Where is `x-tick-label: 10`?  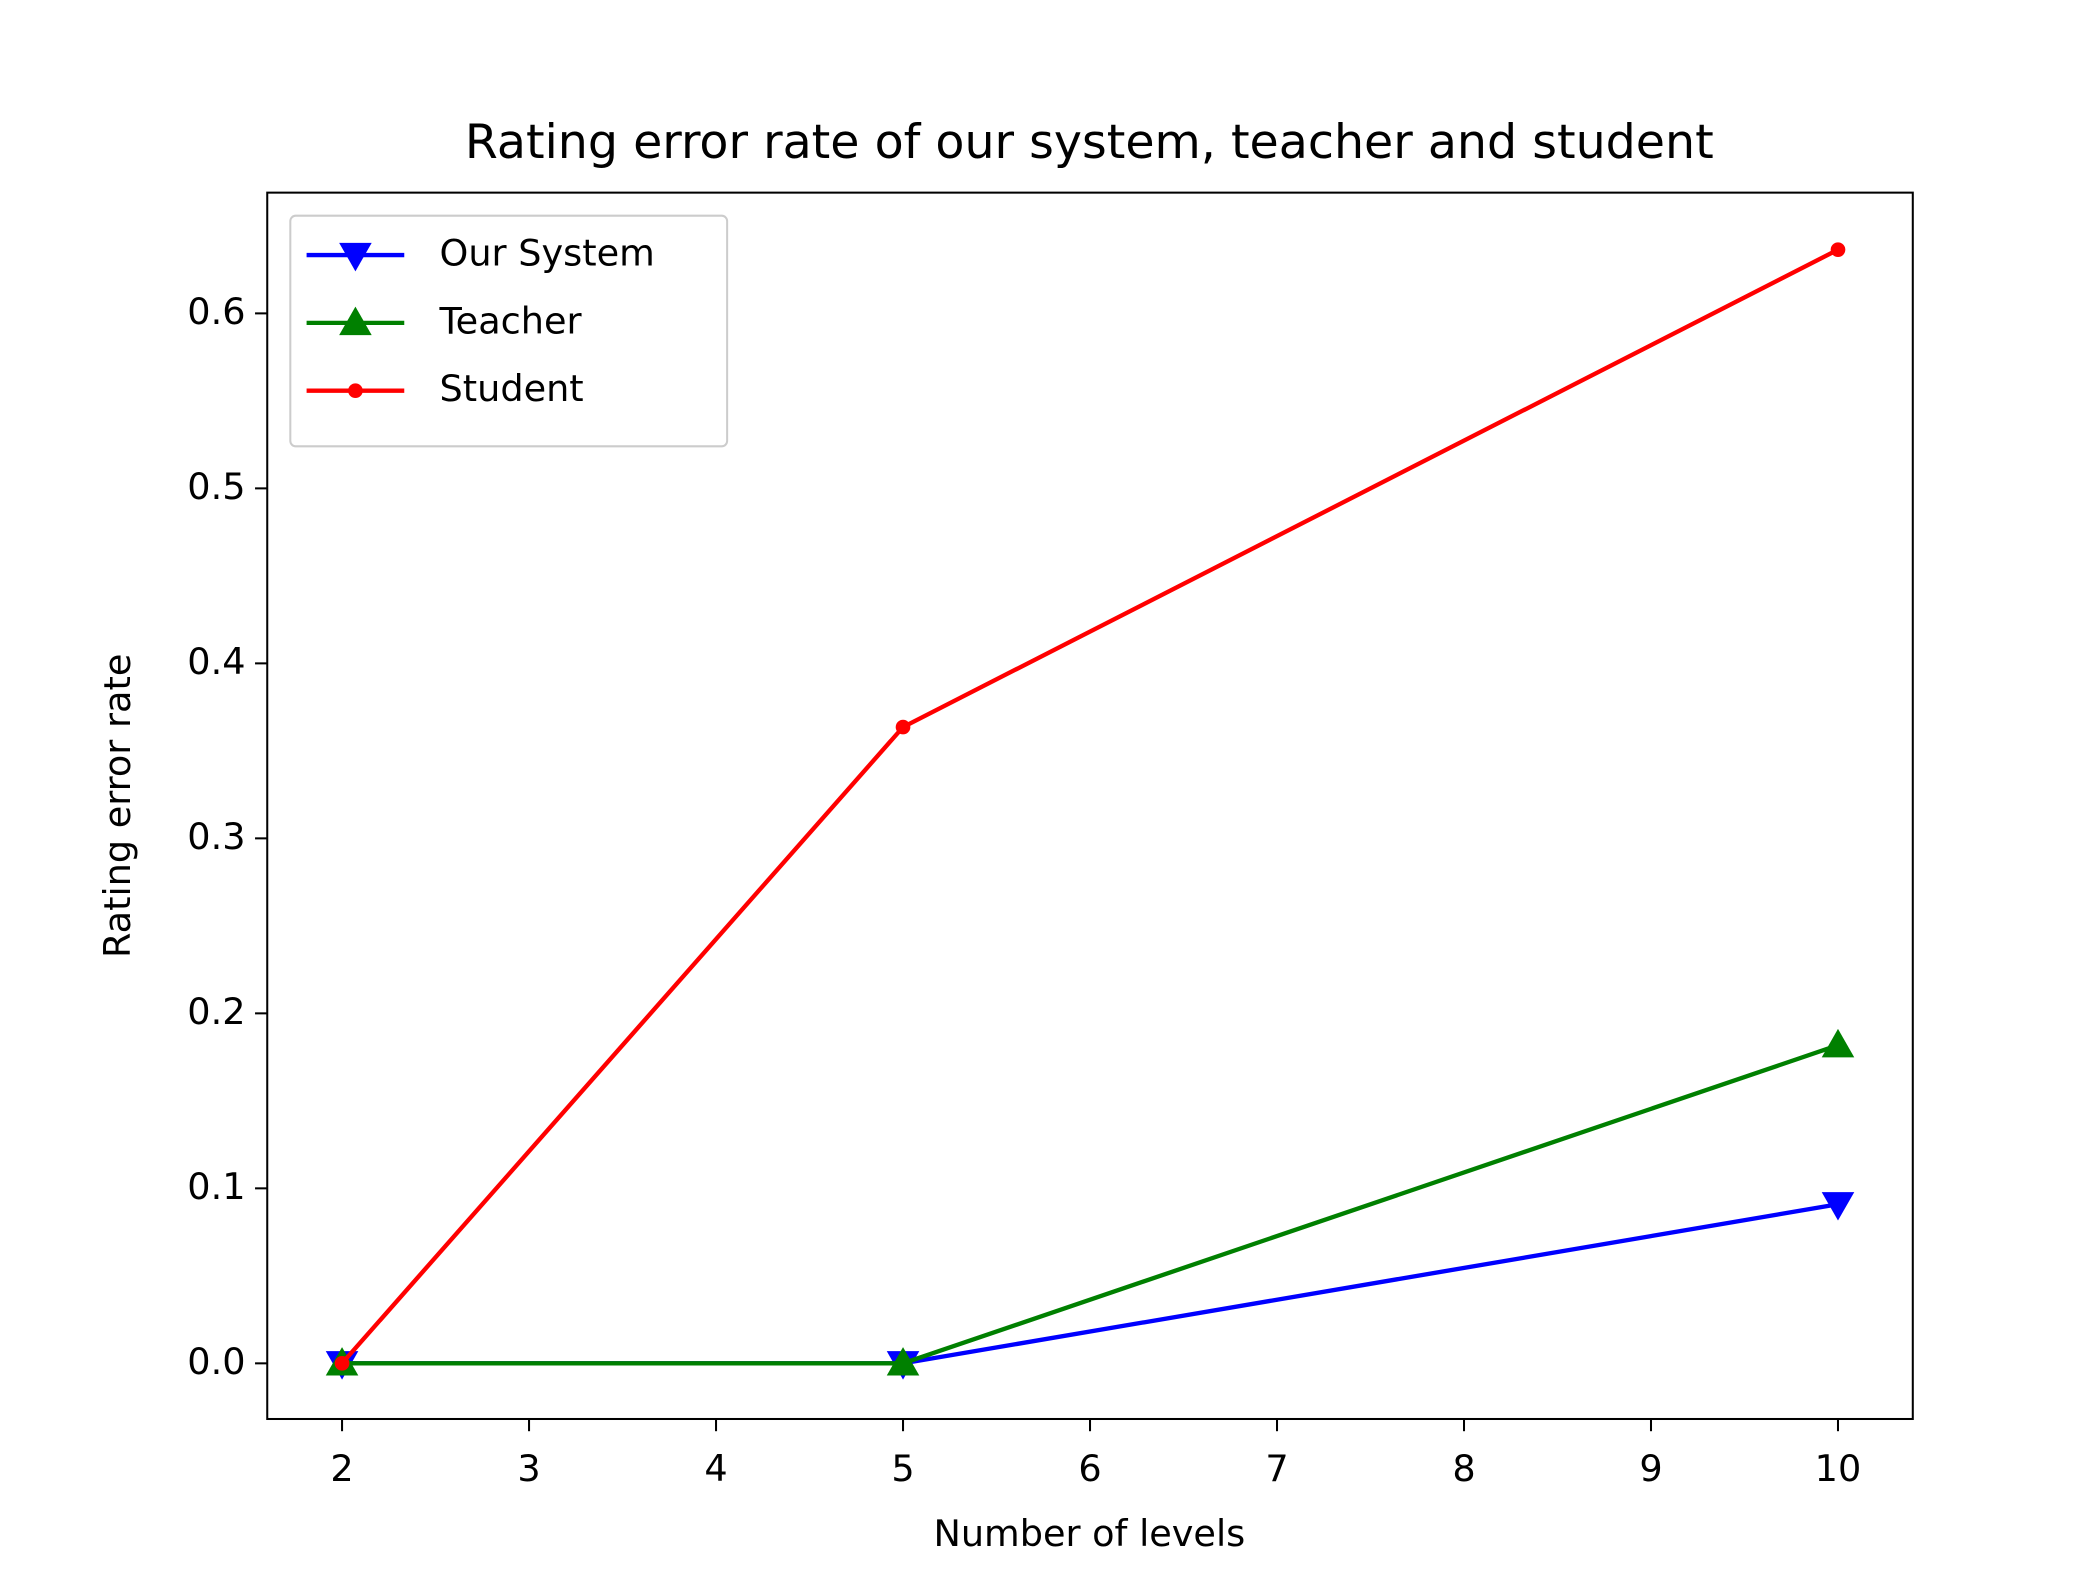 x-tick-label: 10 is located at coordinates (1838, 1468).